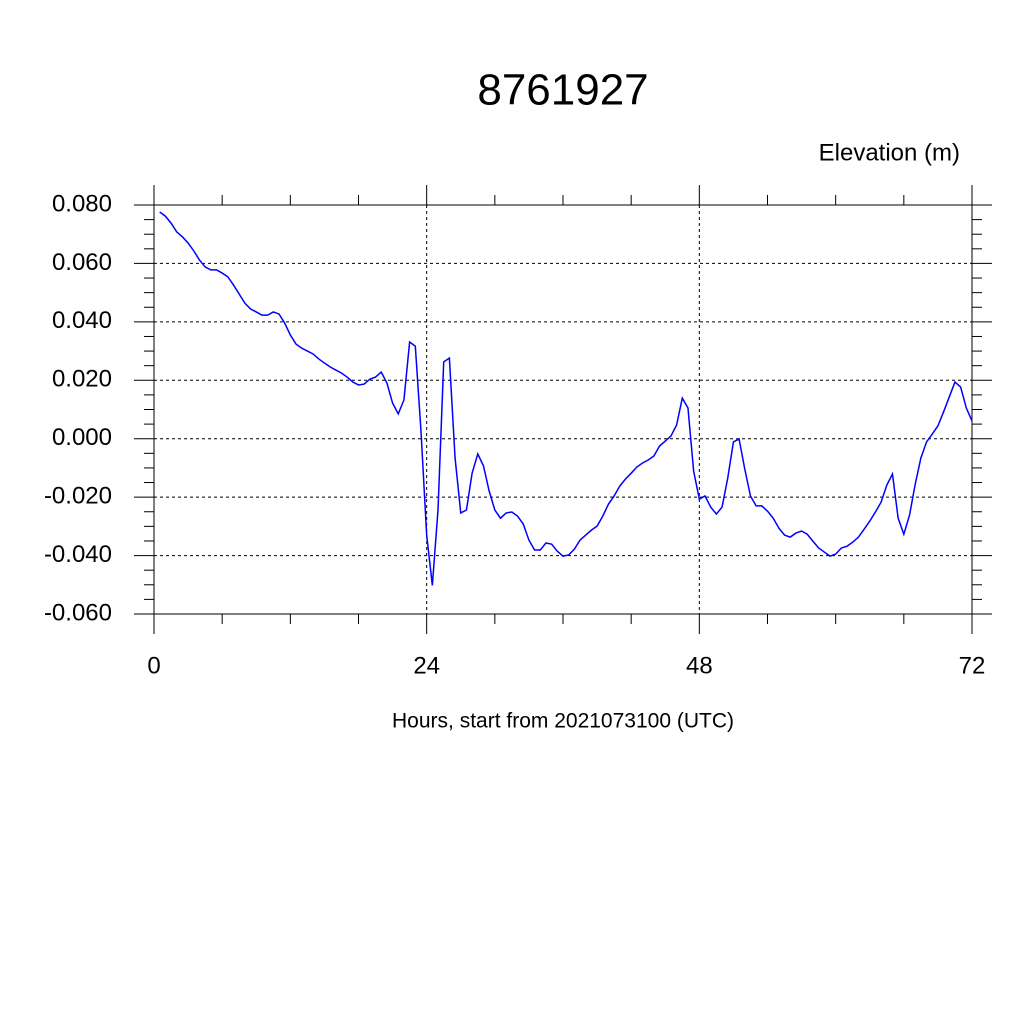  Describe the element at coordinates (972, 665) in the screenshot. I see `x-tick-label: 72` at that location.